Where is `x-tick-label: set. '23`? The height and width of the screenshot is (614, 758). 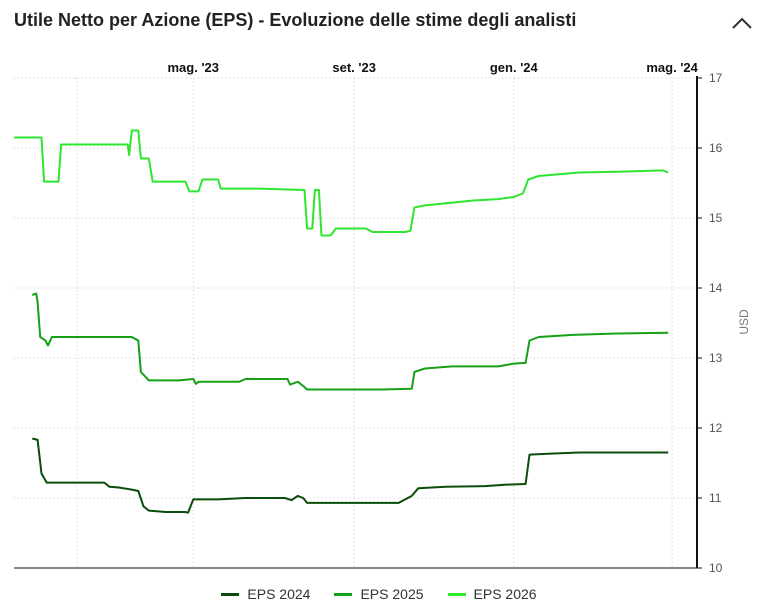
x-tick-label: set. '23 is located at coordinates (354, 67).